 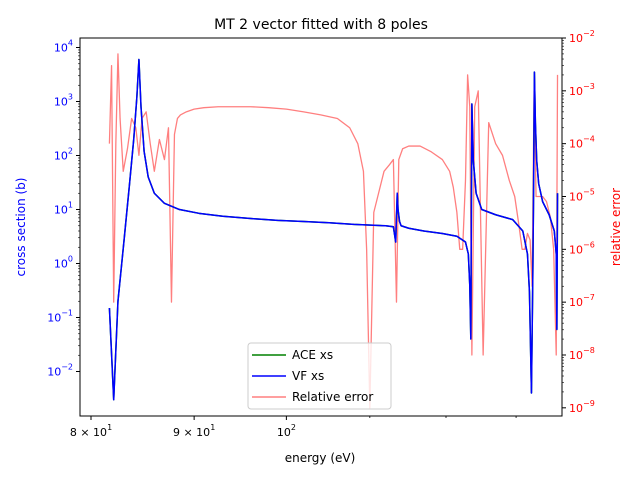 I want to click on y2-tick-label: 10⁻⁷, so click(x=582, y=301).